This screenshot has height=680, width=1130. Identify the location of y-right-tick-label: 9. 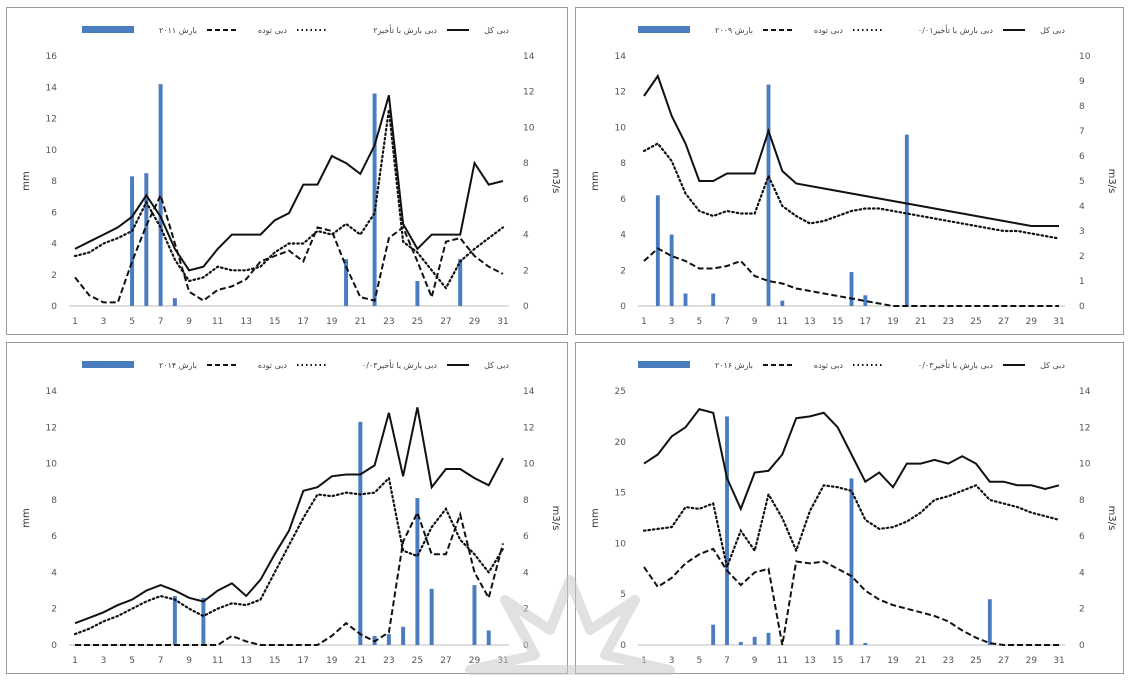
(1082, 82).